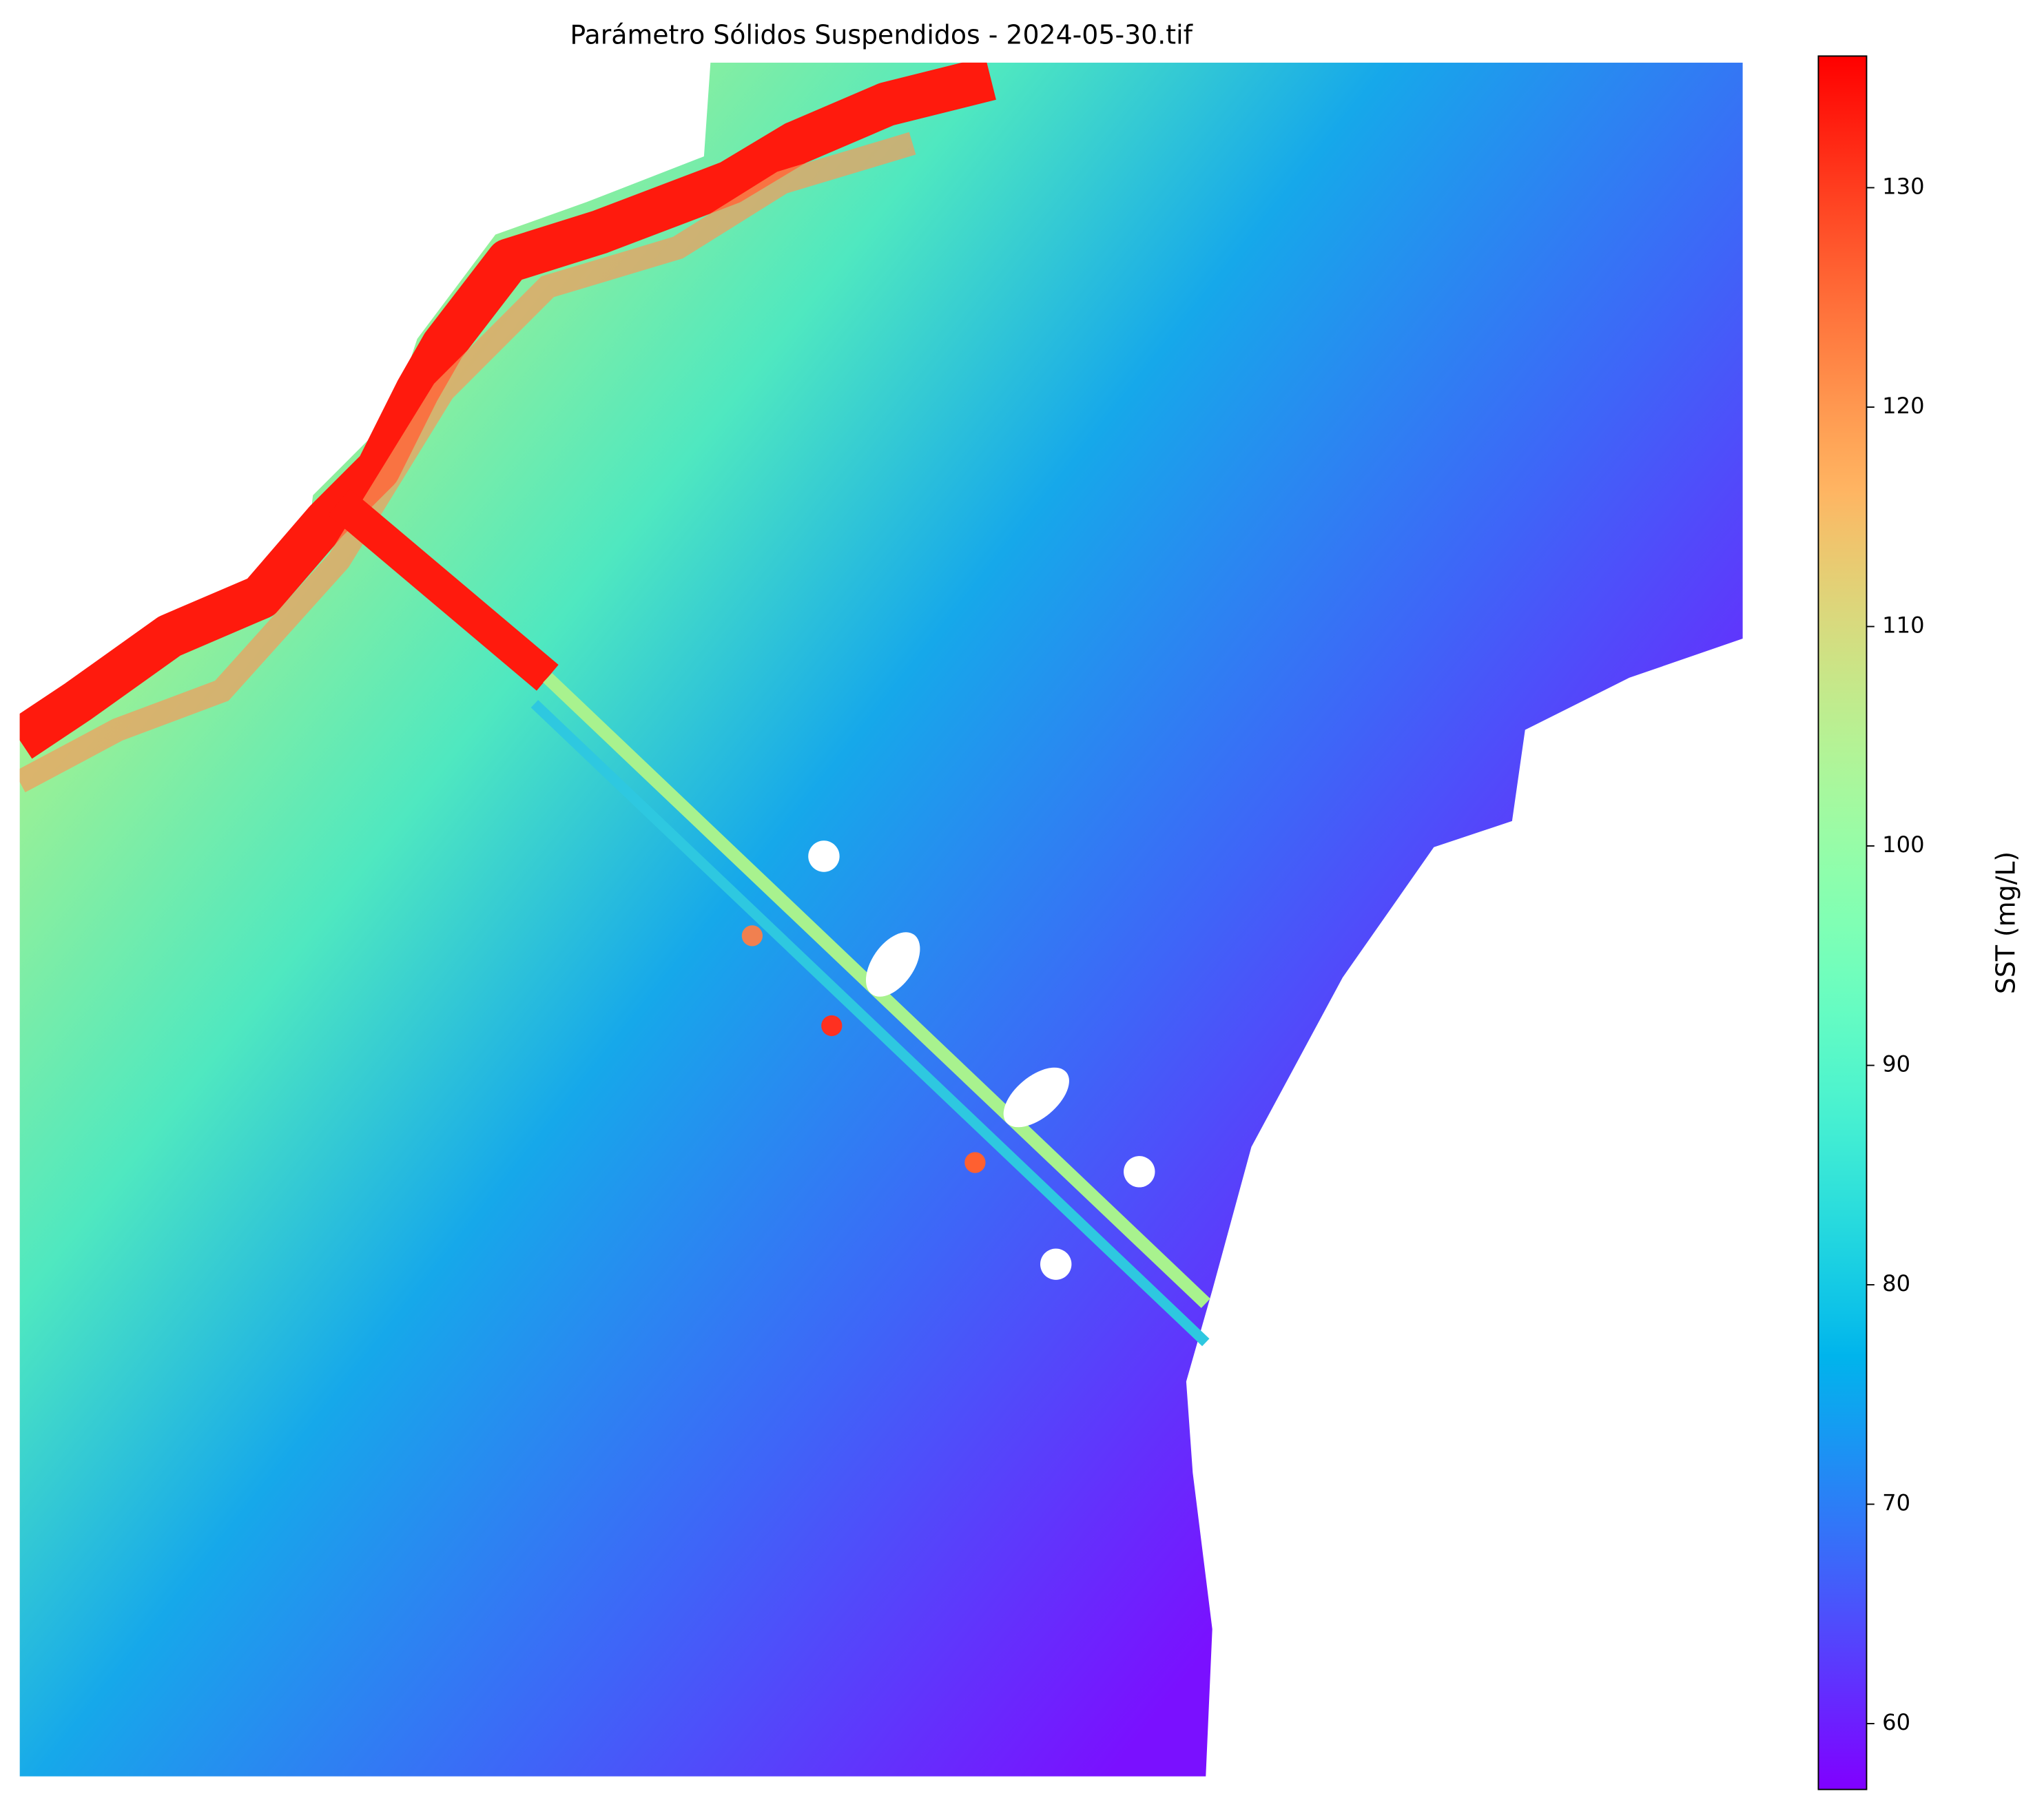 The height and width of the screenshot is (1809, 2044). Describe the element at coordinates (2006, 923) in the screenshot. I see `colorbar-label: SST (mg/L)` at that location.